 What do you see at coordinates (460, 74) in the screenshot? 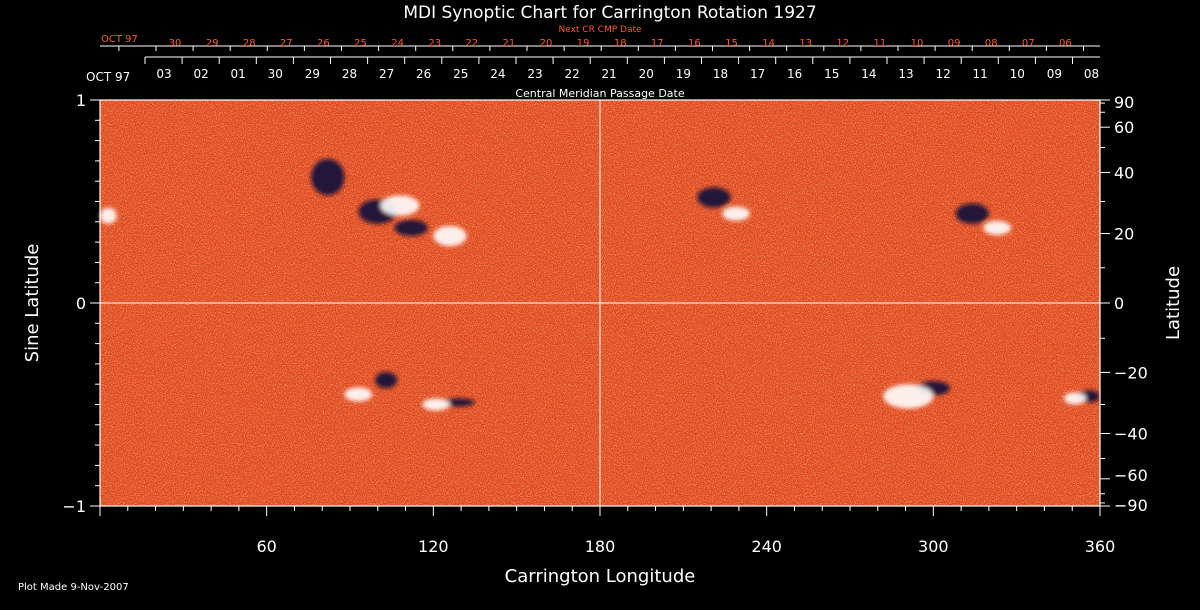
I see `cmp-date-label: 25` at bounding box center [460, 74].